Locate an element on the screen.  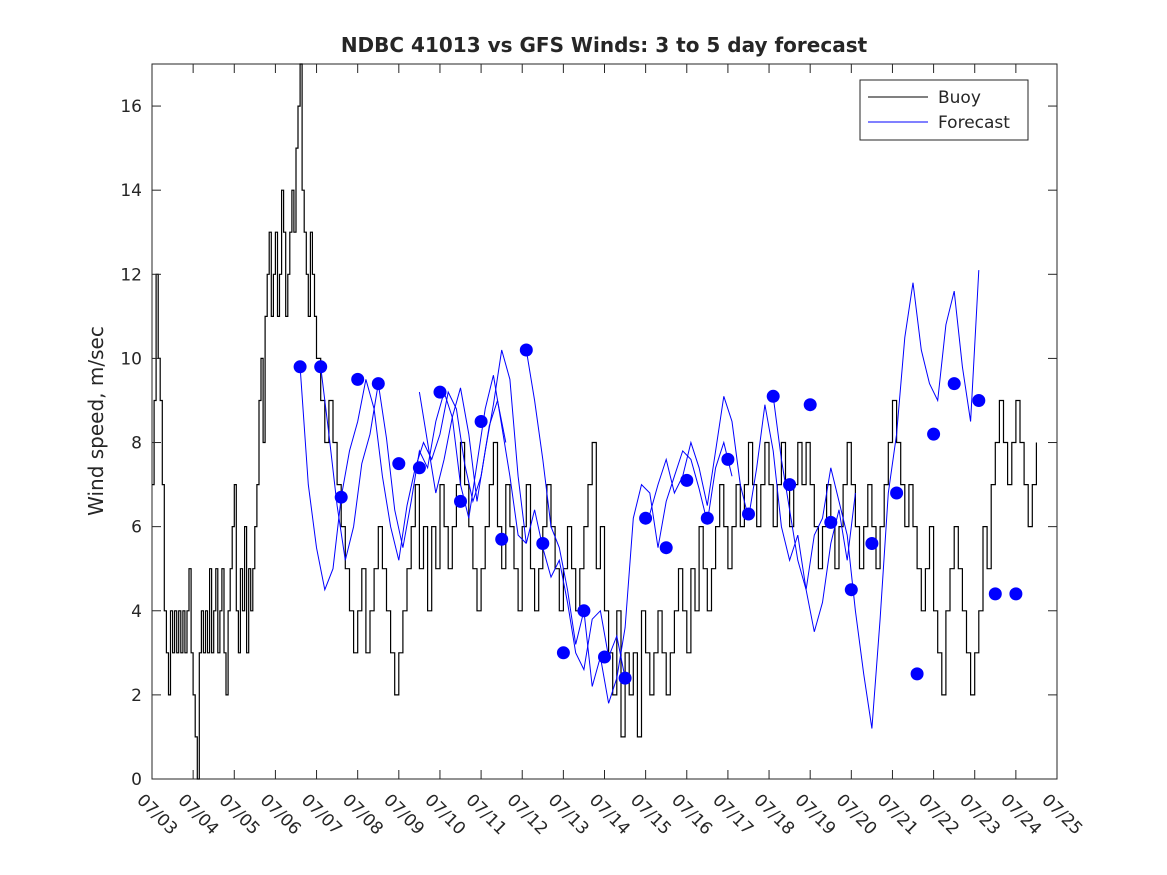
x-tick-label: 07/13 is located at coordinates (568, 814).